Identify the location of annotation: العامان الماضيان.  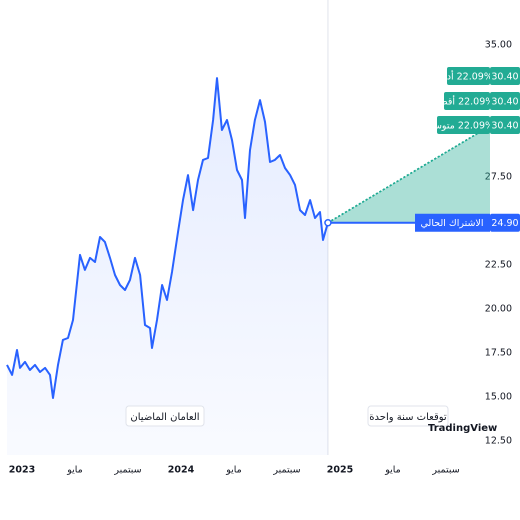
(164, 417).